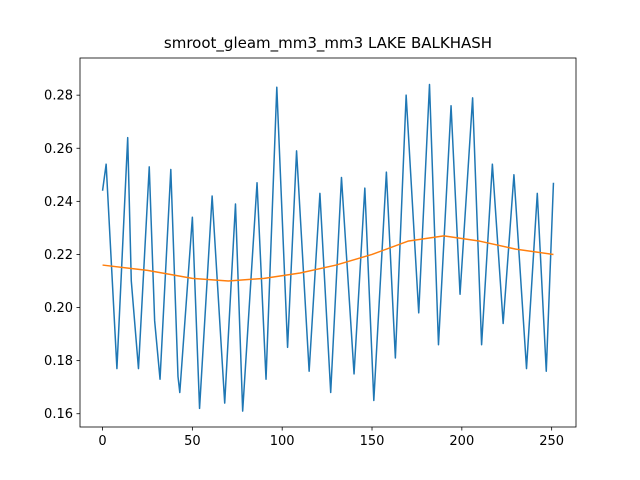  I want to click on x-tick-label: 100, so click(282, 441).